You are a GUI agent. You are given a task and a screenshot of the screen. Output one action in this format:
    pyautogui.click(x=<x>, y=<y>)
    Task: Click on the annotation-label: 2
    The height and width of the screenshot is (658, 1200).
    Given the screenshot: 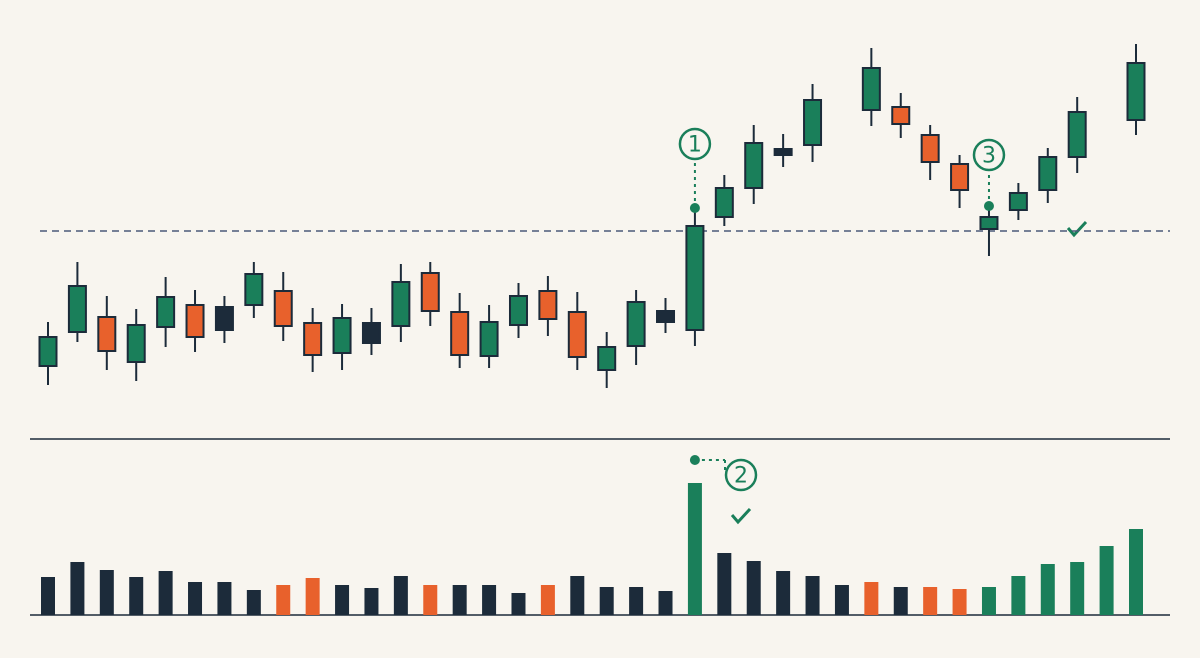 What is the action you would take?
    pyautogui.click(x=741, y=476)
    